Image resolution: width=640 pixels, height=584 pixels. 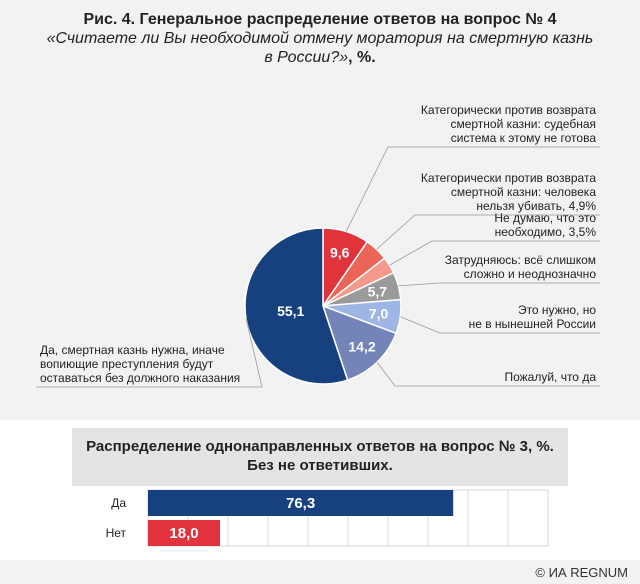 I want to click on pie-category-label: вопиющие преступления будут, so click(x=127, y=364).